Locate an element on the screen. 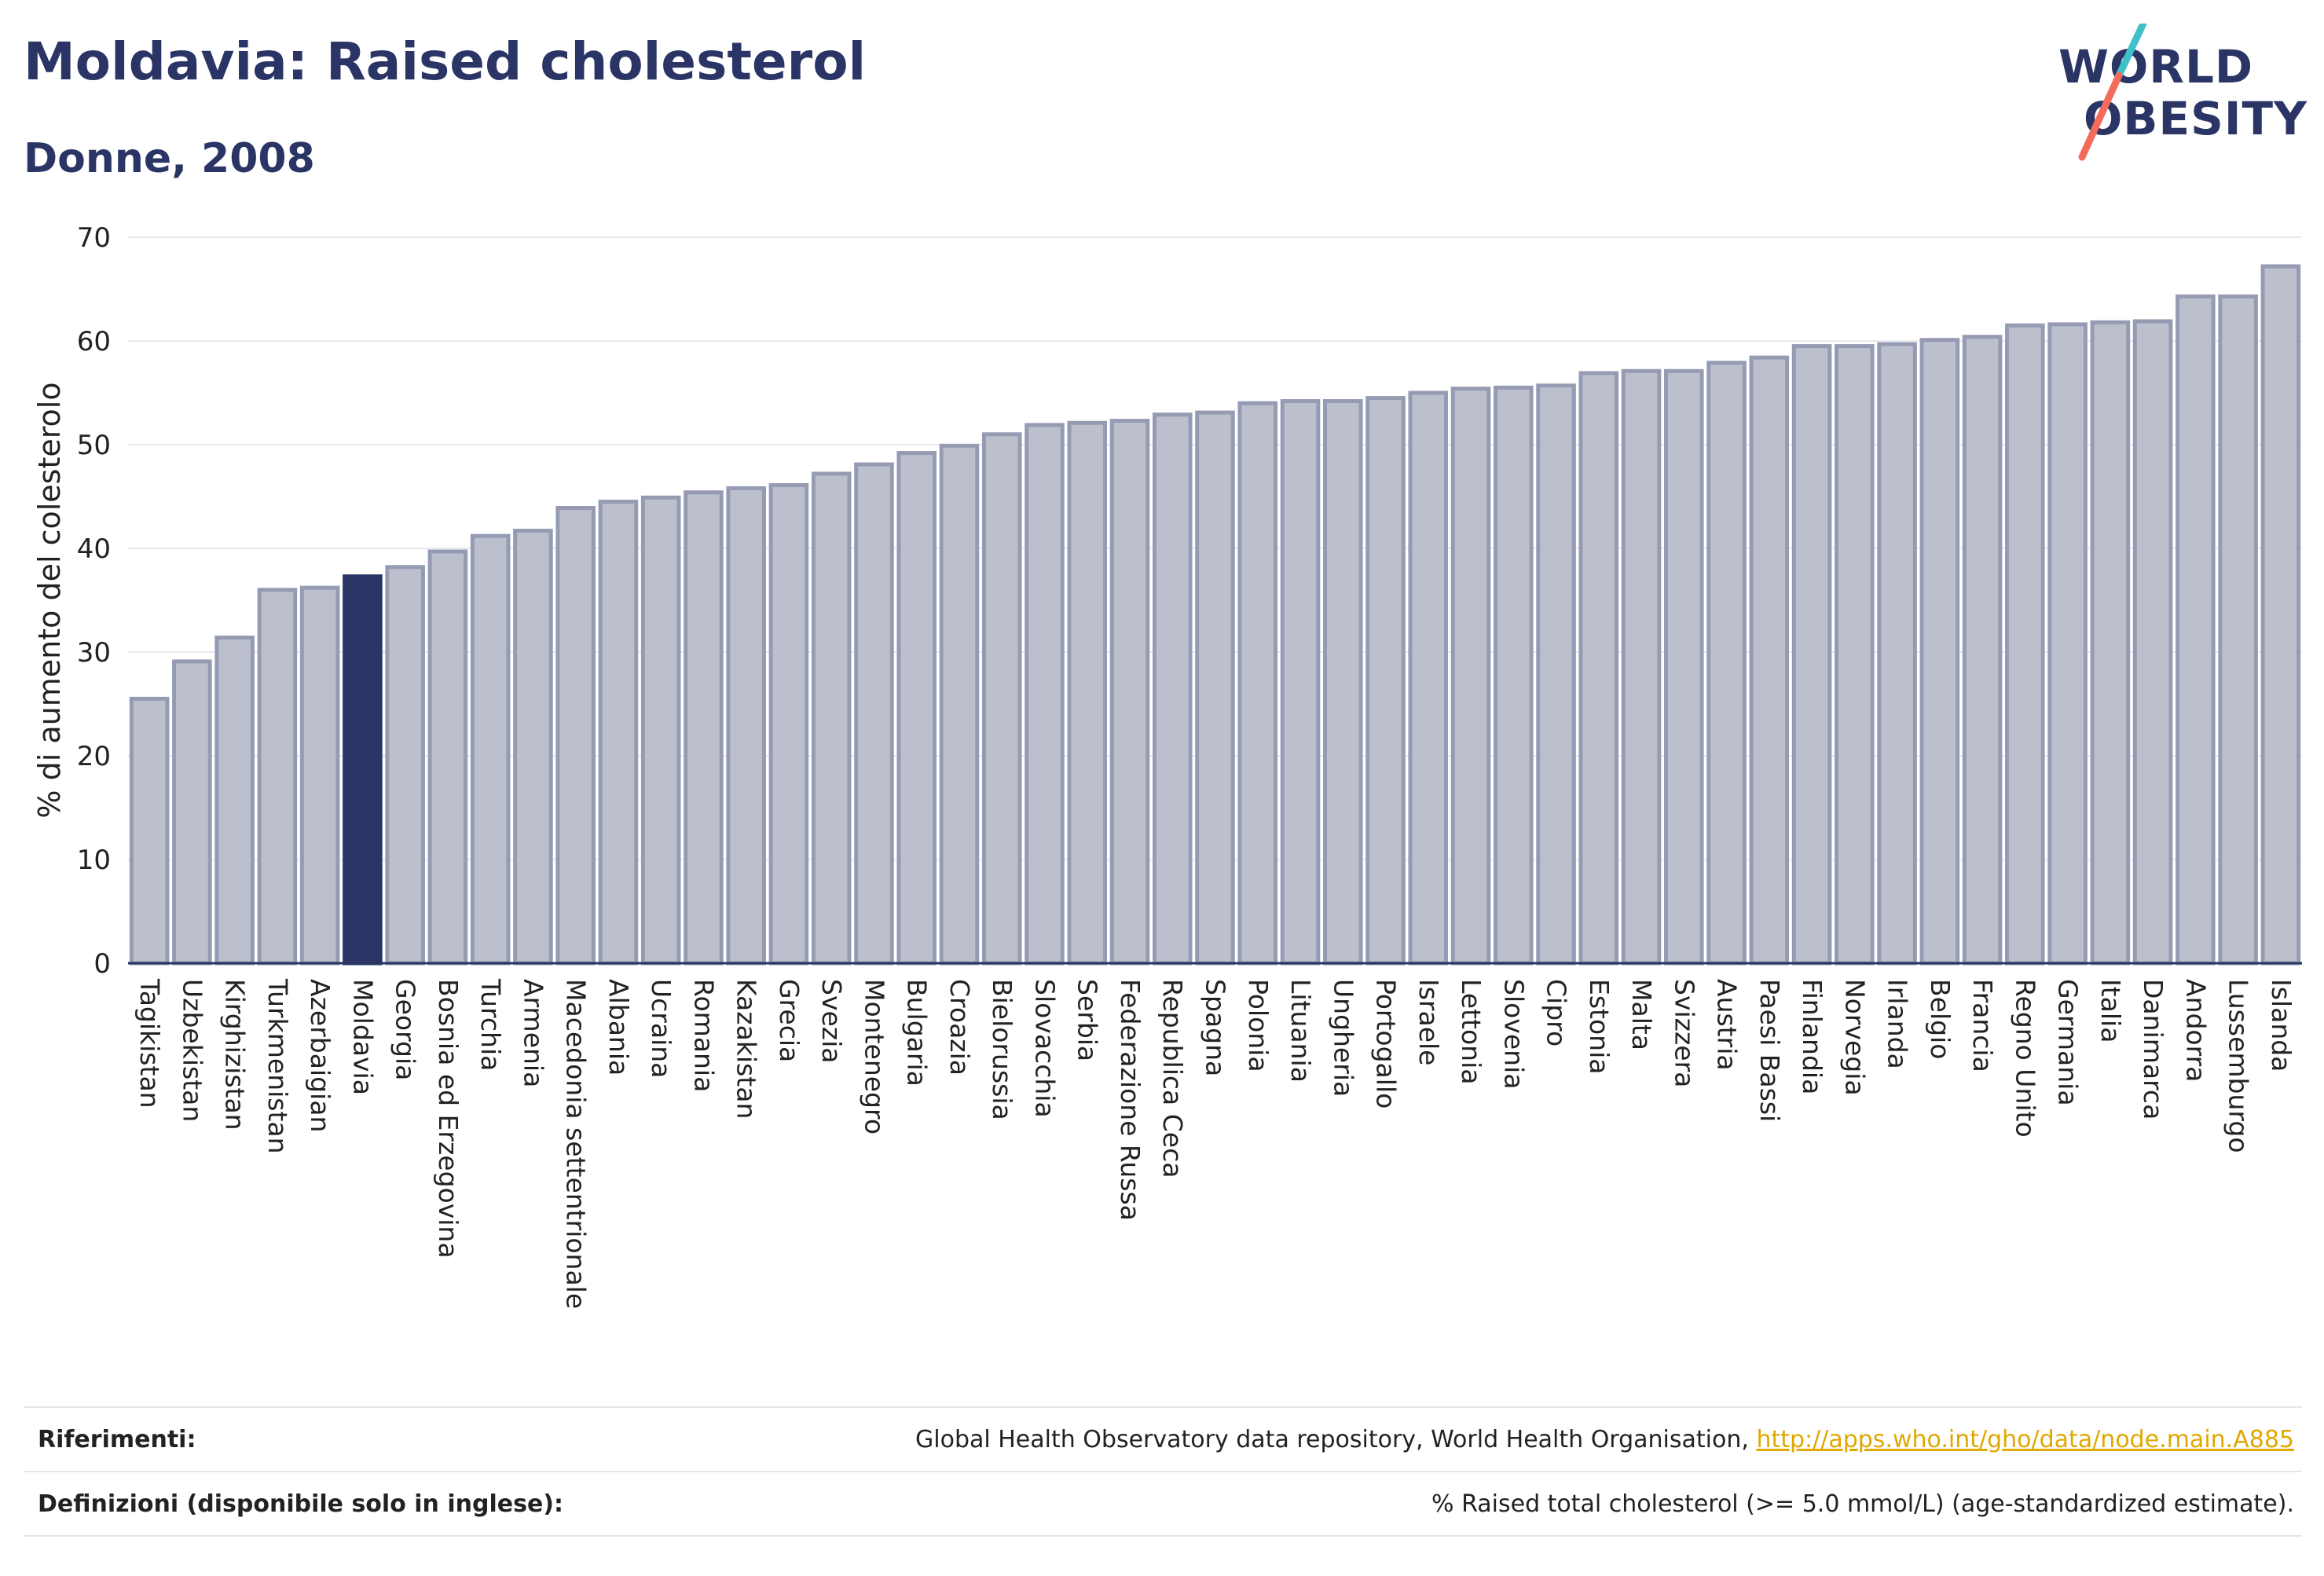  x-tick-label: Albania is located at coordinates (618, 1027).